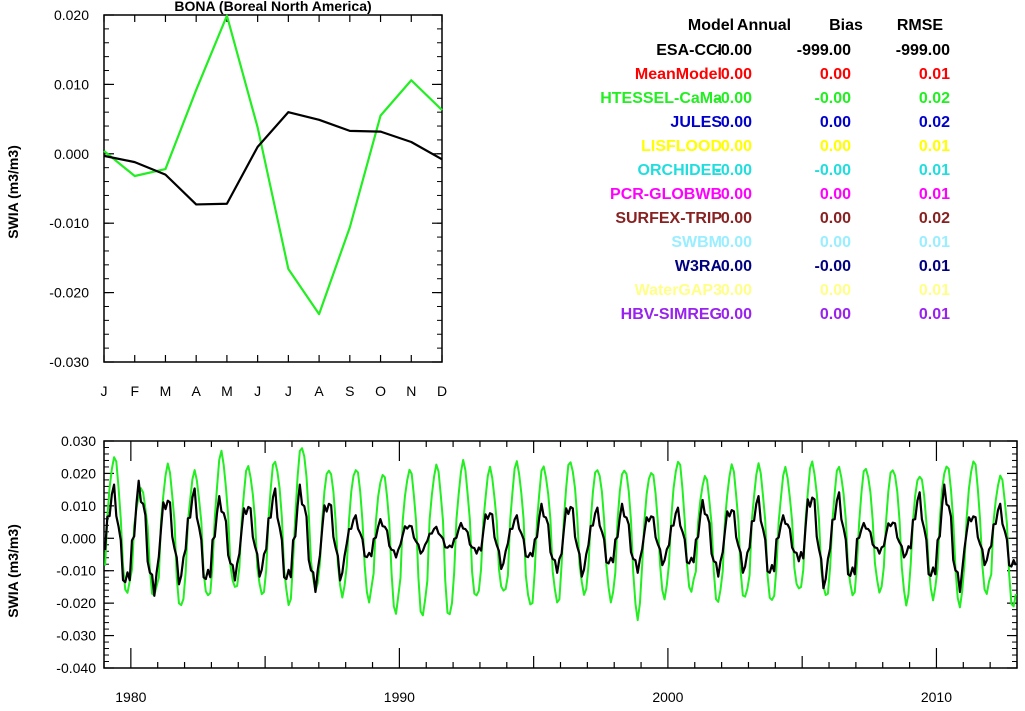 The image size is (1025, 711). What do you see at coordinates (78, 441) in the screenshot?
I see `y-tick-label: 0.030` at bounding box center [78, 441].